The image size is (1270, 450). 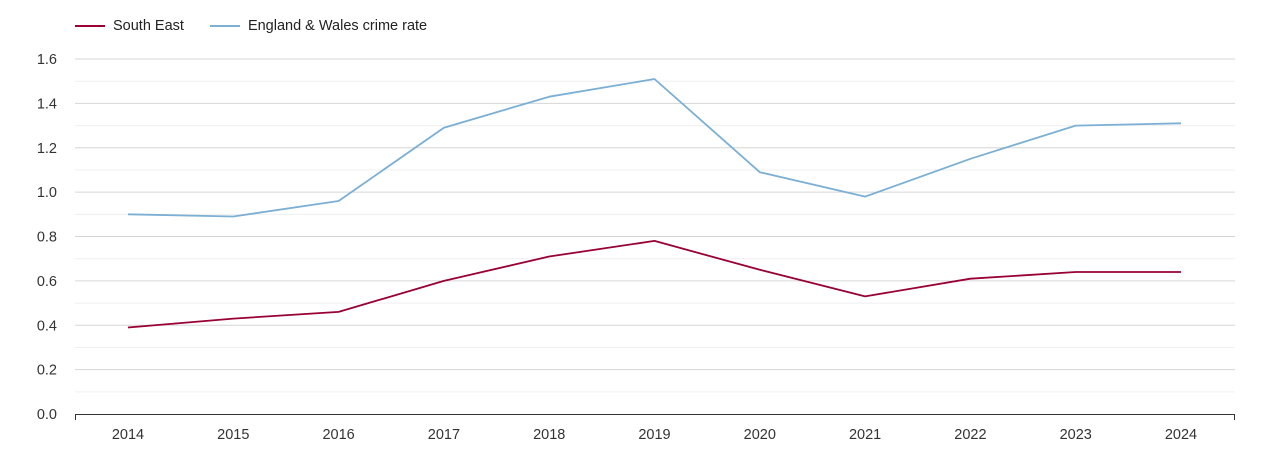 What do you see at coordinates (47, 149) in the screenshot?
I see `y-tick-label: 1.2` at bounding box center [47, 149].